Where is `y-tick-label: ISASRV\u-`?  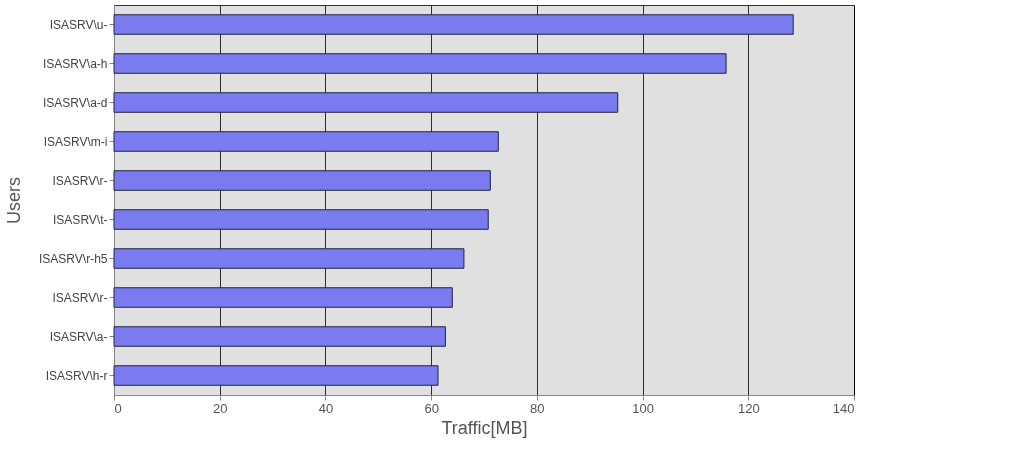 y-tick-label: ISASRV\u- is located at coordinates (78, 24).